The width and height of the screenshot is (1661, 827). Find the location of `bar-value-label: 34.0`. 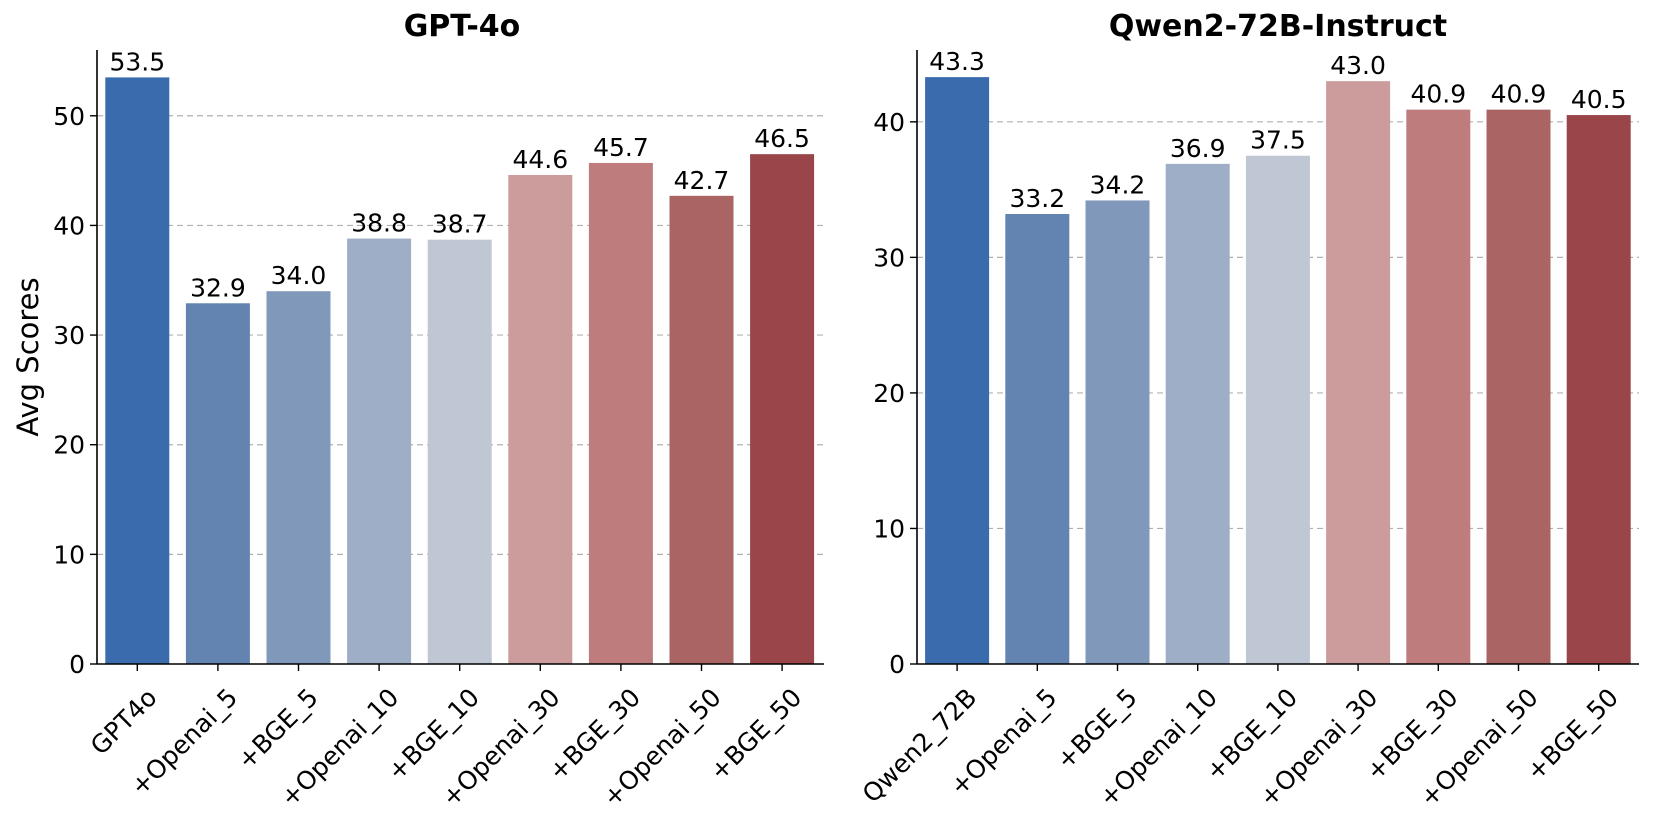

bar-value-label: 34.0 is located at coordinates (299, 275).